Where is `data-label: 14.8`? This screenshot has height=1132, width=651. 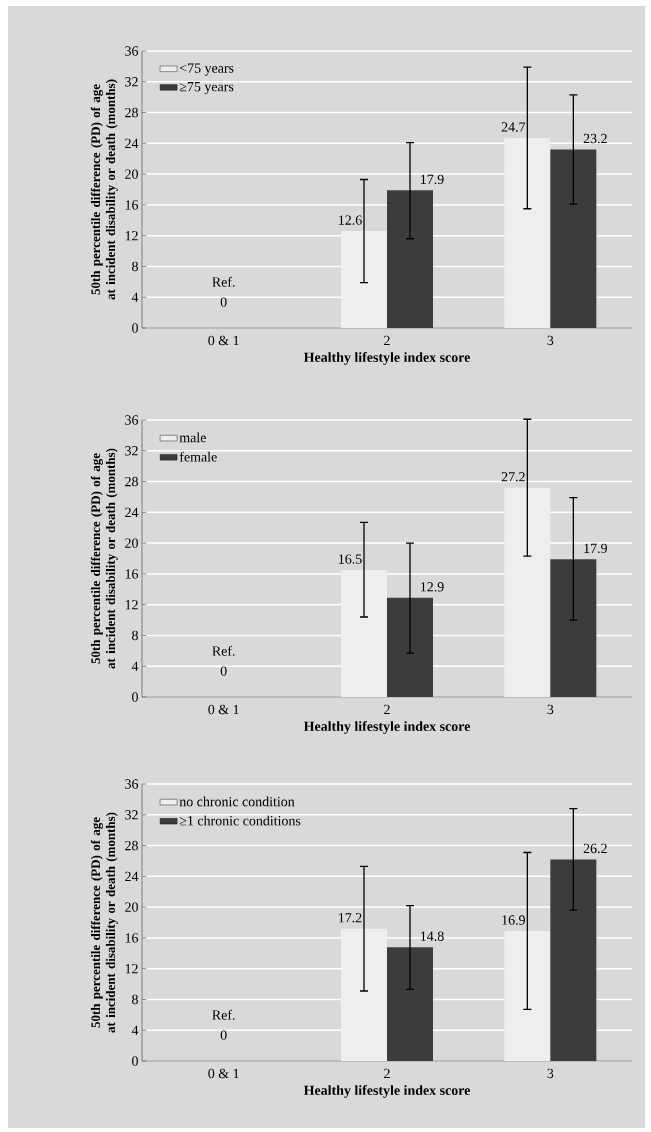 data-label: 14.8 is located at coordinates (432, 936).